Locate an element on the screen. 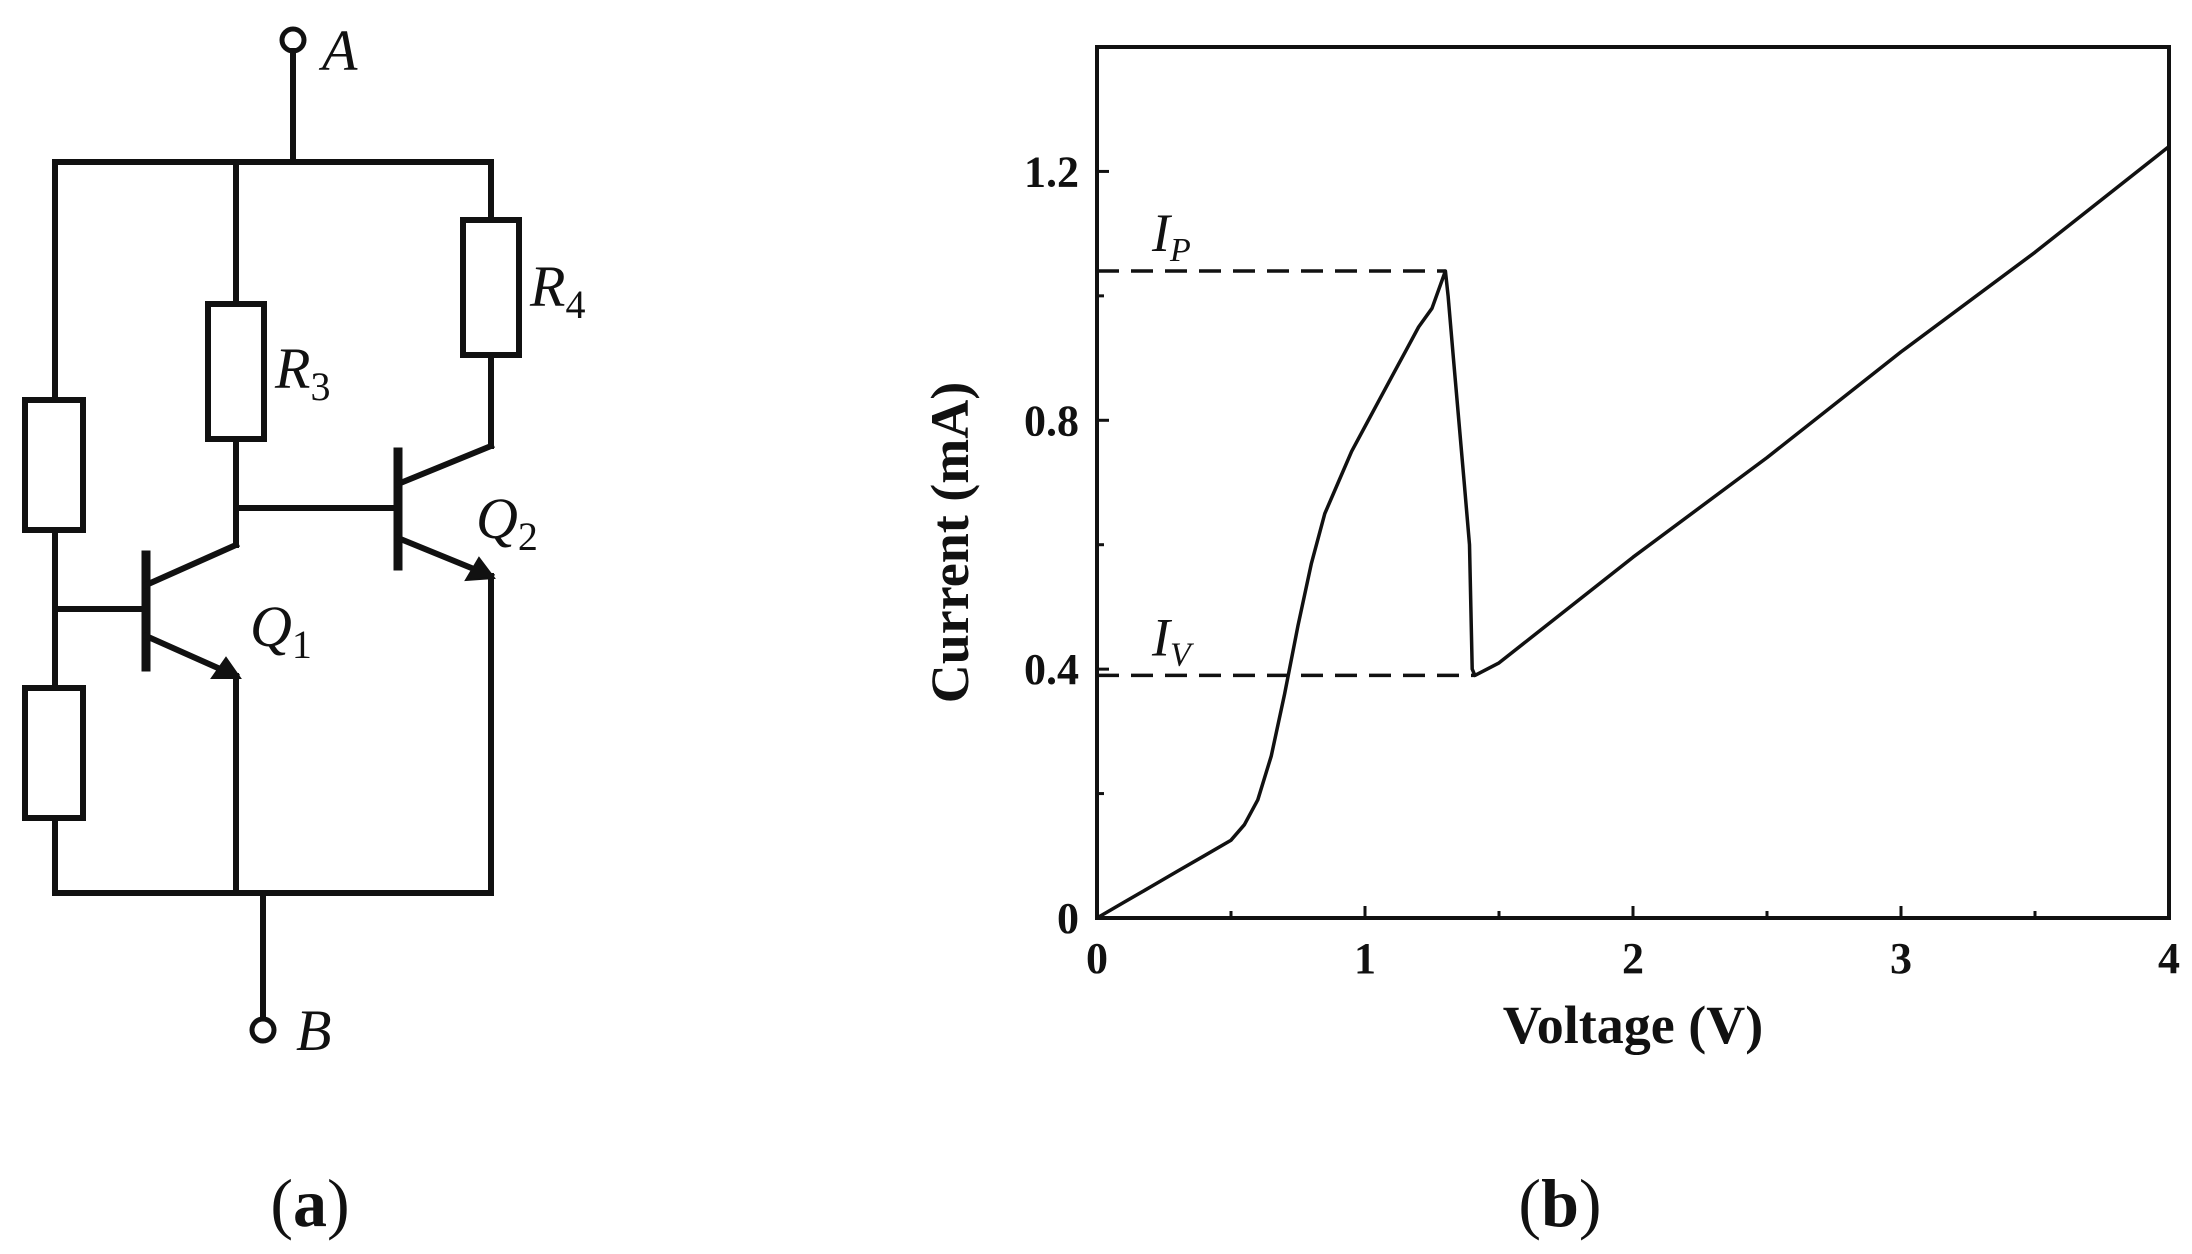  x-tick-label: 2 is located at coordinates (1633, 958).